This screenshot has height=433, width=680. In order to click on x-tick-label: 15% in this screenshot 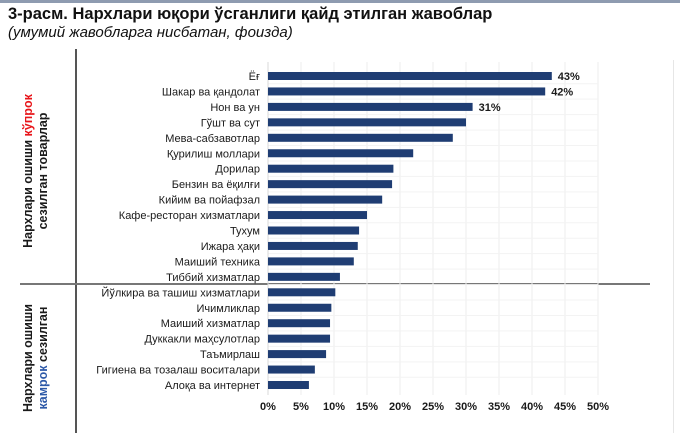, I will do `click(367, 407)`.